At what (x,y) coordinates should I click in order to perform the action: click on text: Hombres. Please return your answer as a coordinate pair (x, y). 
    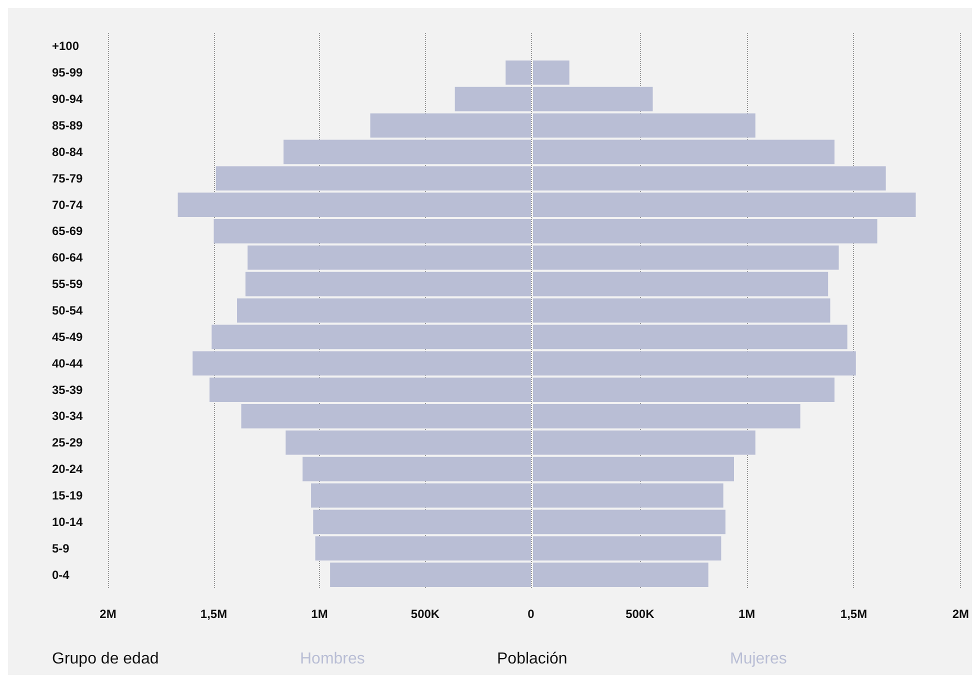
    Looking at the image, I should click on (332, 659).